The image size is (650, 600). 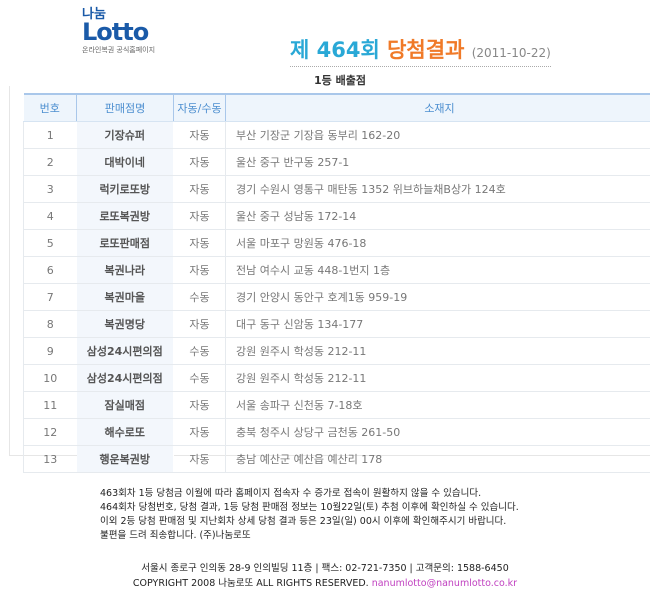 What do you see at coordinates (125, 270) in the screenshot?
I see `store-name: 복권나라` at bounding box center [125, 270].